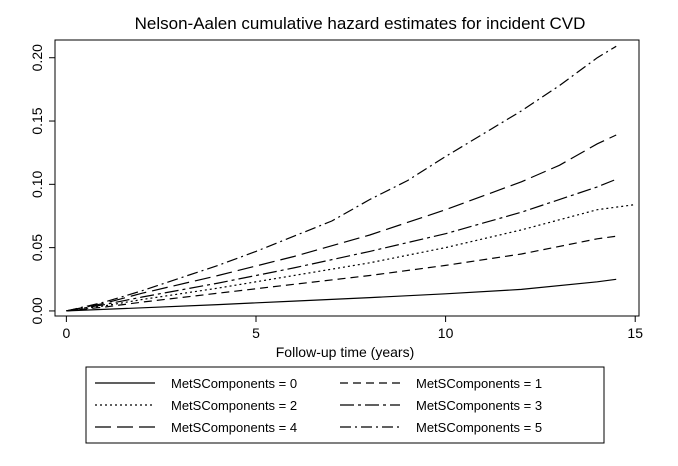 This screenshot has width=678, height=466. Describe the element at coordinates (37, 57) in the screenshot. I see `y-tick-label: 0.20` at that location.